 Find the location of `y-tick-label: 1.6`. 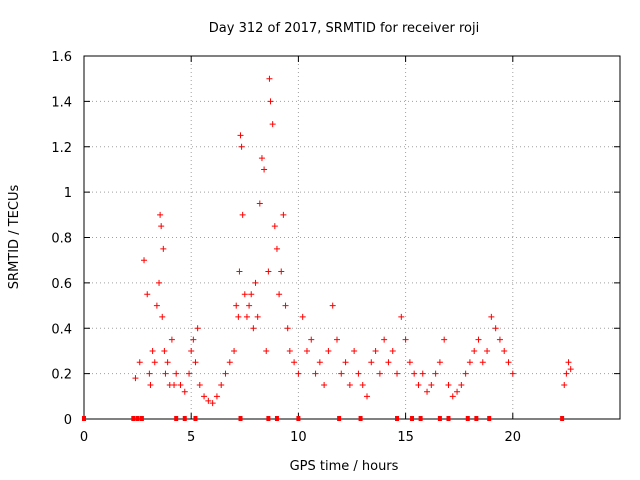

y-tick-label: 1.6 is located at coordinates (61, 57).